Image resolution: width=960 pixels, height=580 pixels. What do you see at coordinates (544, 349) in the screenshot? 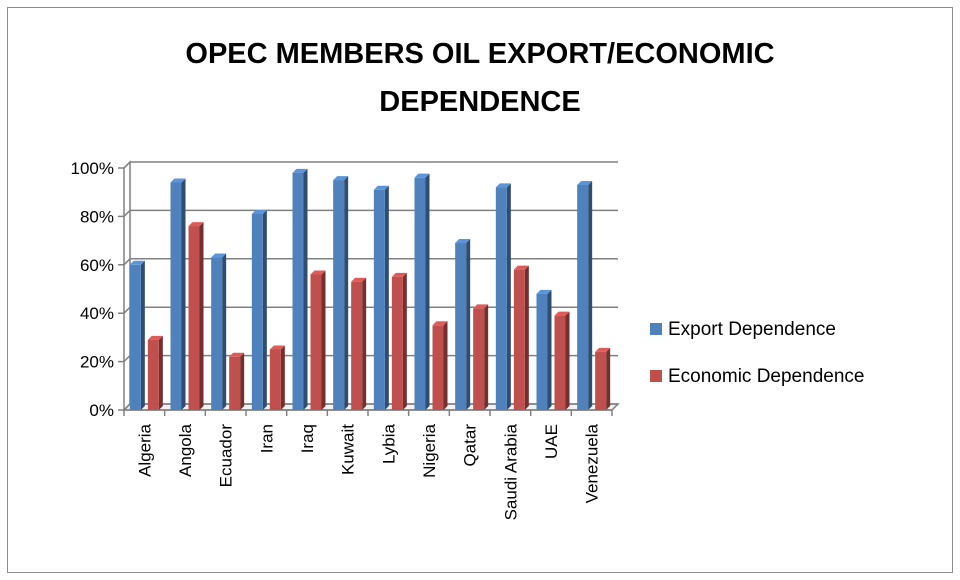
I see `bar-export-uae` at bounding box center [544, 349].